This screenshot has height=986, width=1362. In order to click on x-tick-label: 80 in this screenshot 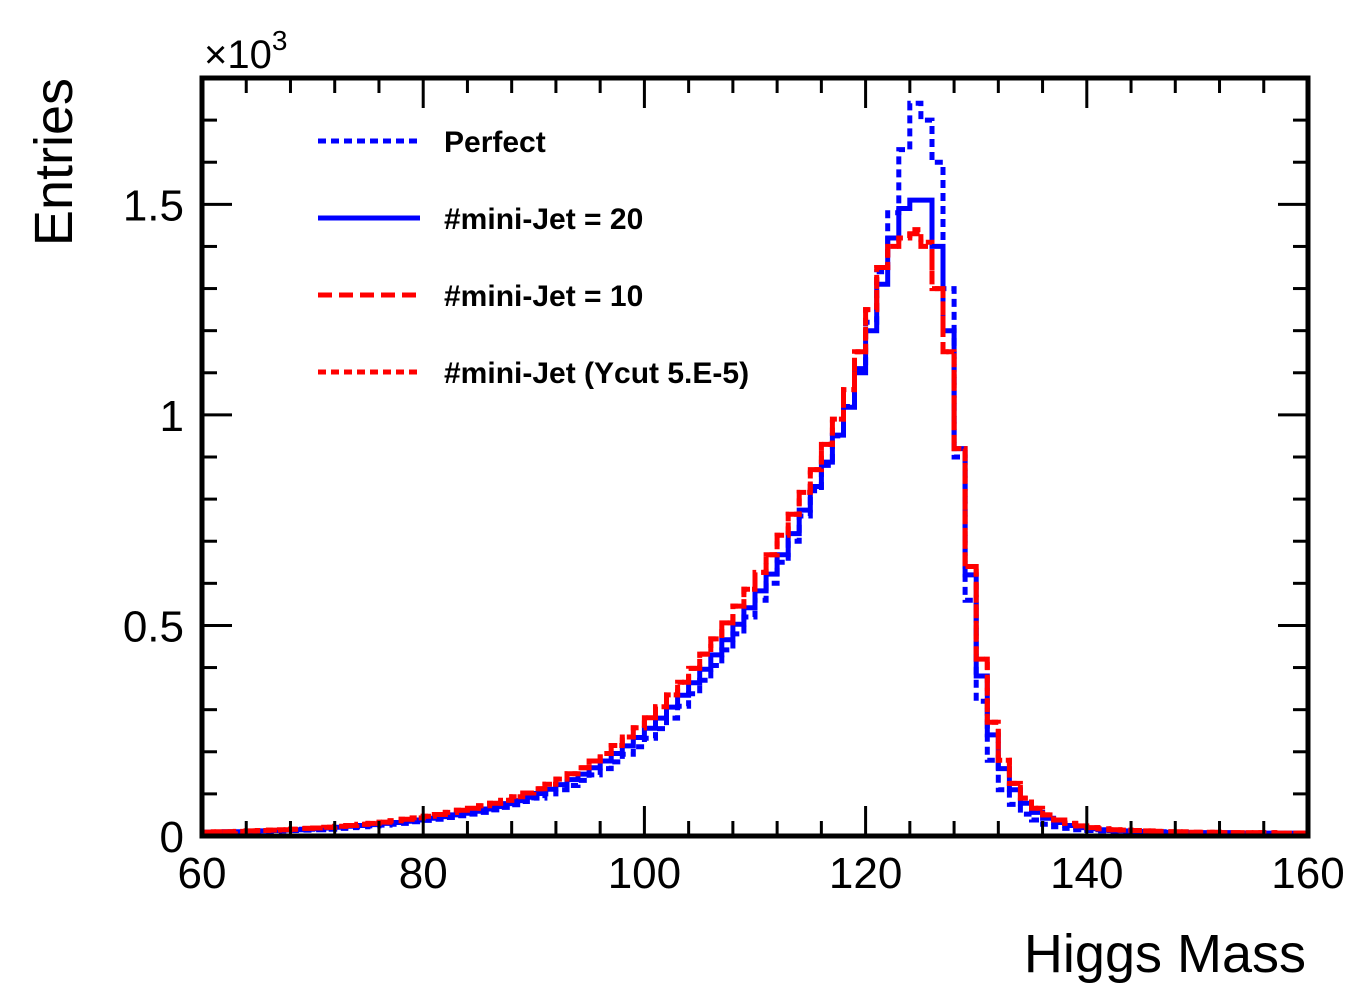, I will do `click(423, 873)`.